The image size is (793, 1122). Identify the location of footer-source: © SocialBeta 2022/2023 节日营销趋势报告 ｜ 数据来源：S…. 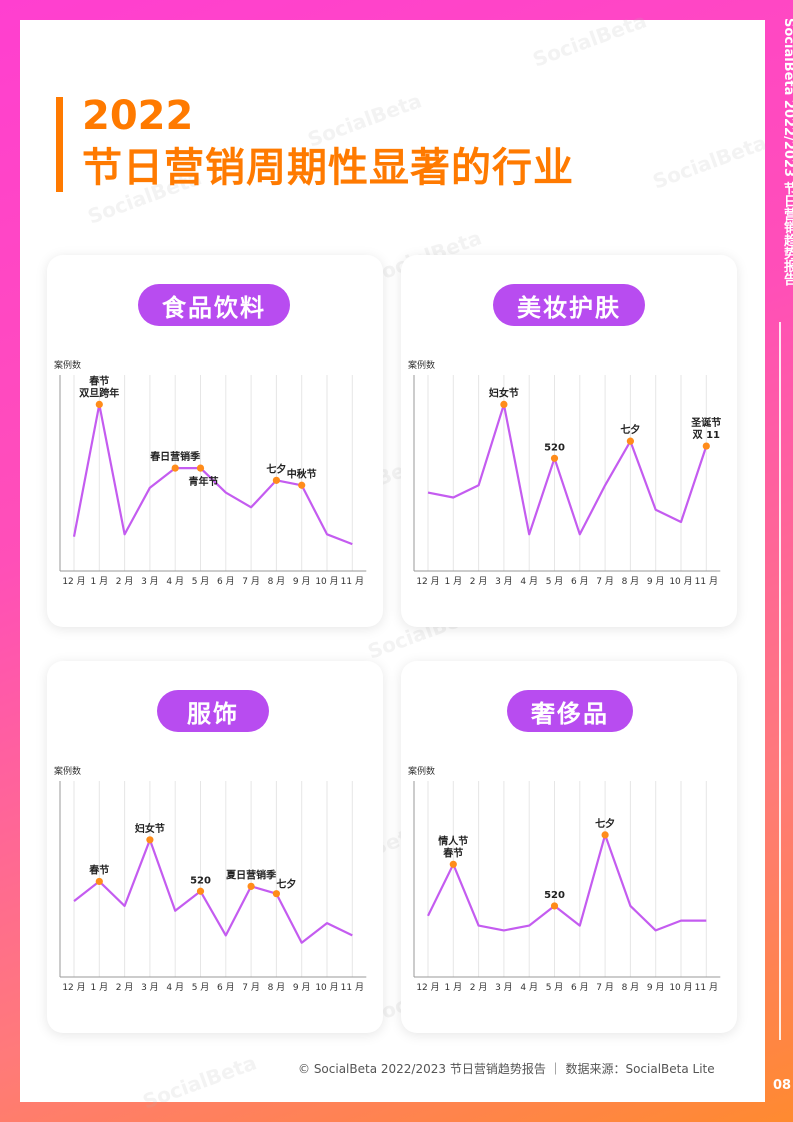
(506, 1069).